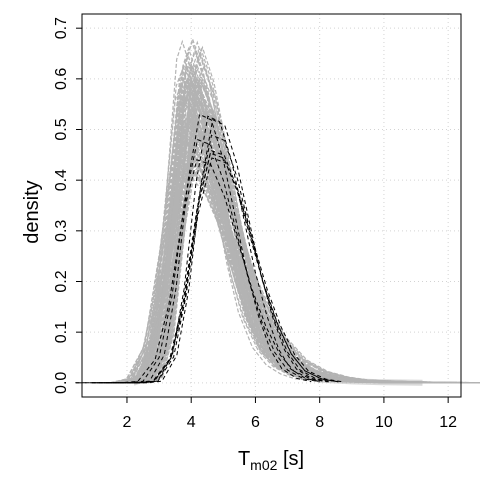 Image resolution: width=480 pixels, height=480 pixels. Describe the element at coordinates (61, 231) in the screenshot. I see `y-tick-label-3: 0.3` at that location.